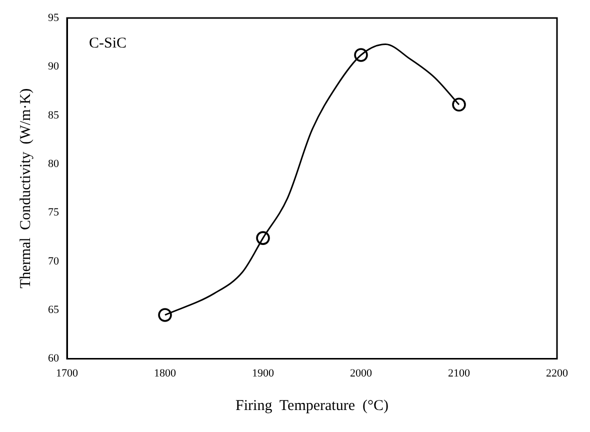 This screenshot has width=590, height=432. What do you see at coordinates (165, 373) in the screenshot?
I see `x-tick-label: 1800` at bounding box center [165, 373].